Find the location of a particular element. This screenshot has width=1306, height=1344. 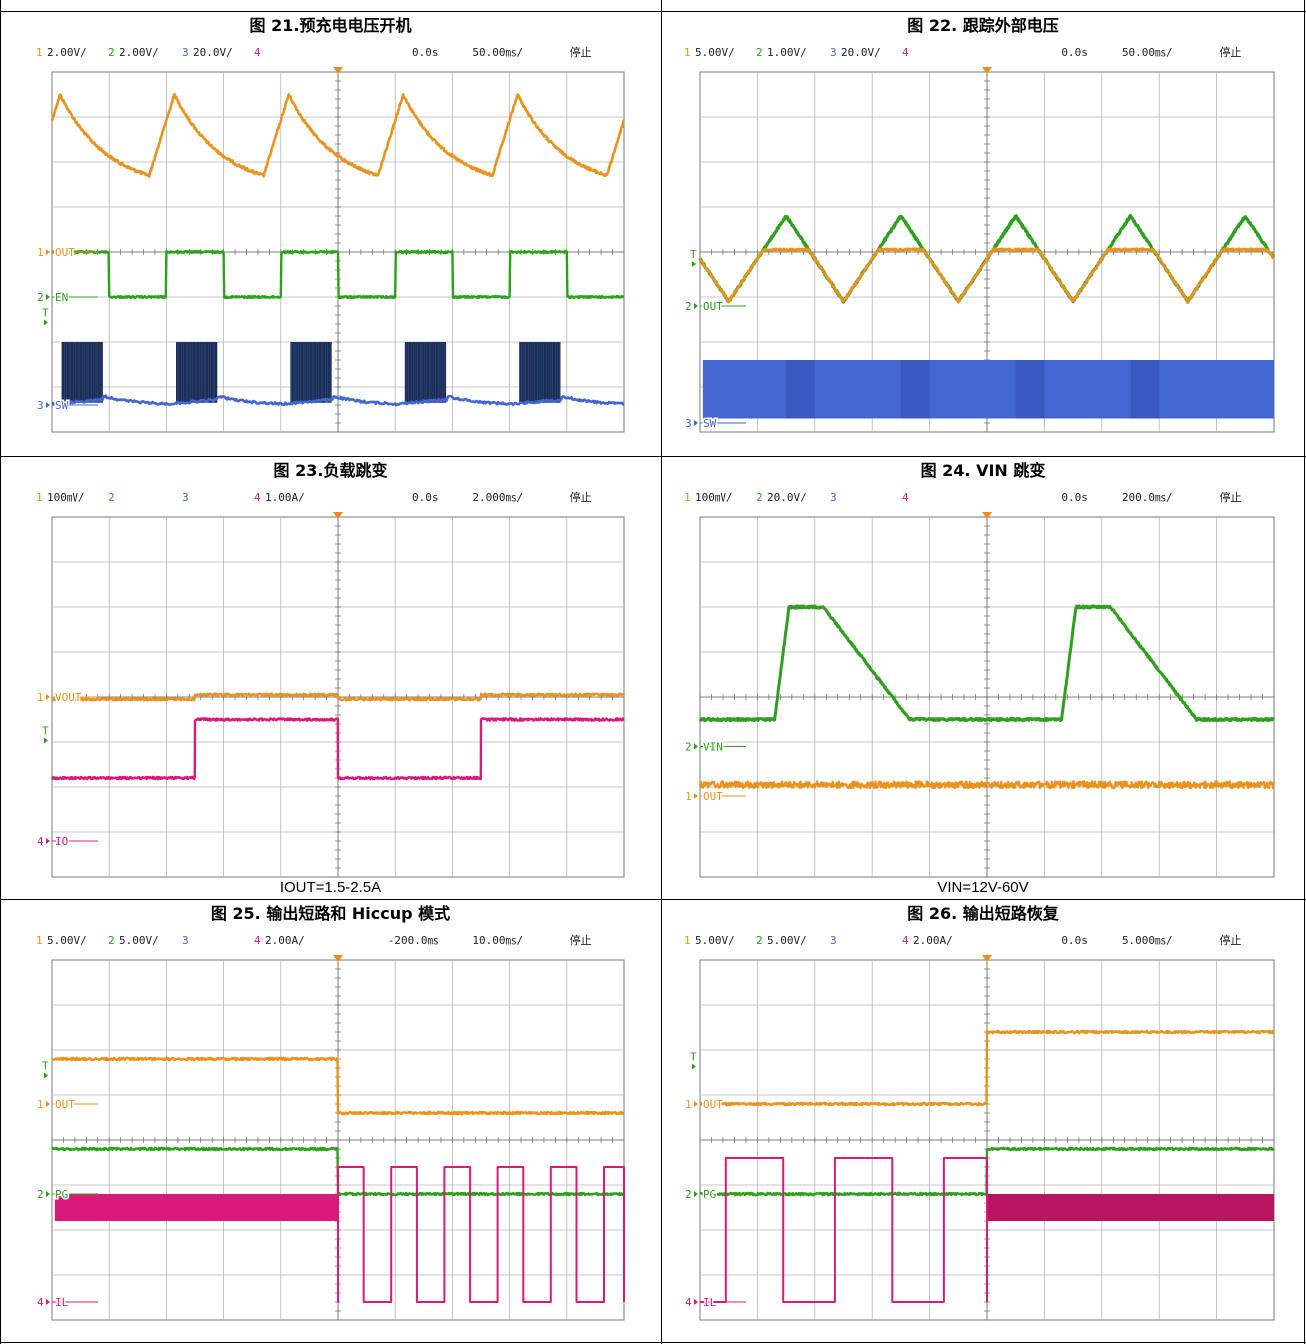

grid-border-row1 is located at coordinates (653, 456).